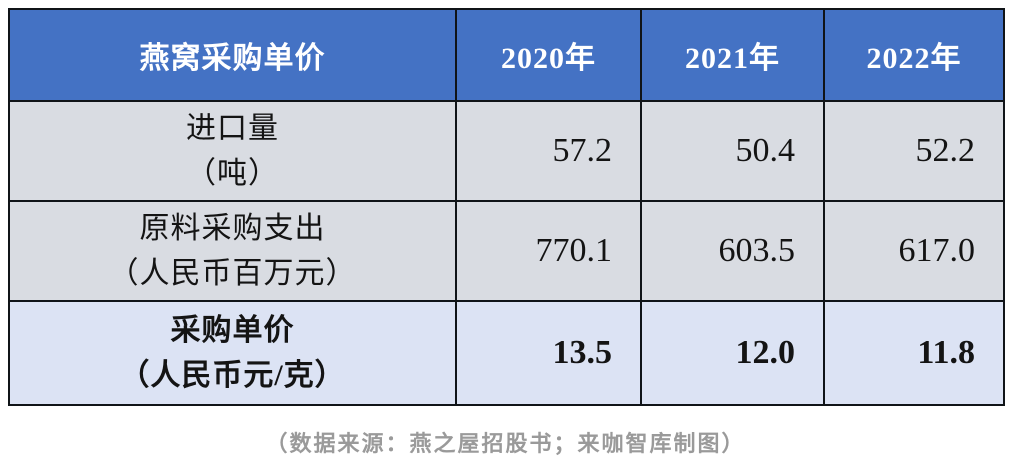 Image resolution: width=1011 pixels, height=469 pixels. What do you see at coordinates (548, 353) in the screenshot?
I see `cell-unitprice-2020: 13.5` at bounding box center [548, 353].